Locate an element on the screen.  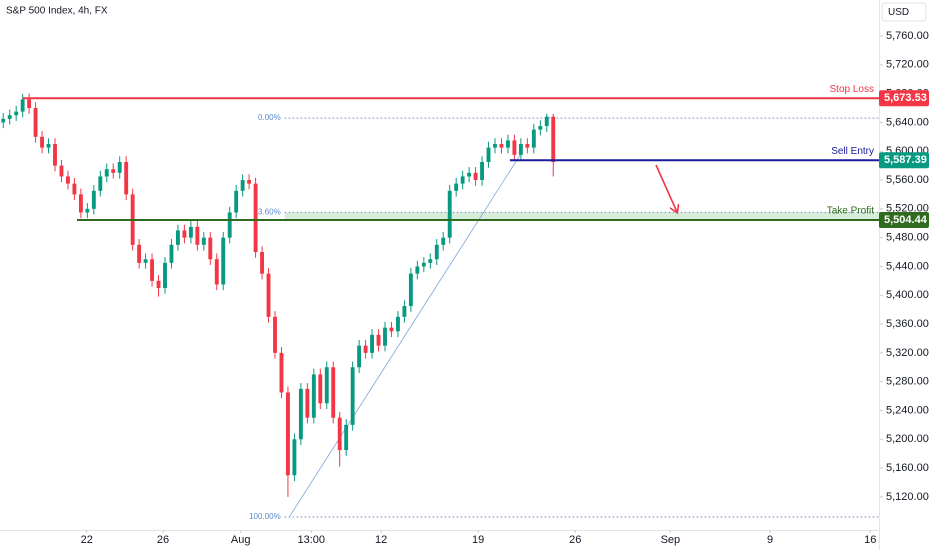
currency: USD is located at coordinates (898, 12).